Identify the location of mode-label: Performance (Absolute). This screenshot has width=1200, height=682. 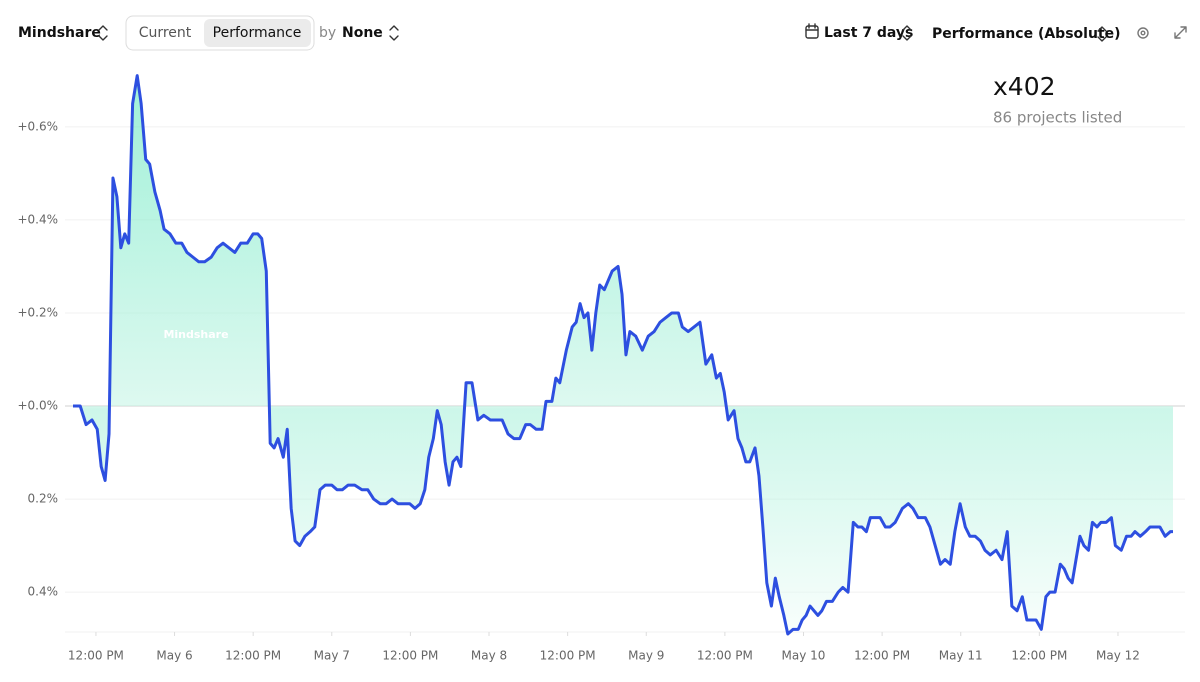
(1026, 34).